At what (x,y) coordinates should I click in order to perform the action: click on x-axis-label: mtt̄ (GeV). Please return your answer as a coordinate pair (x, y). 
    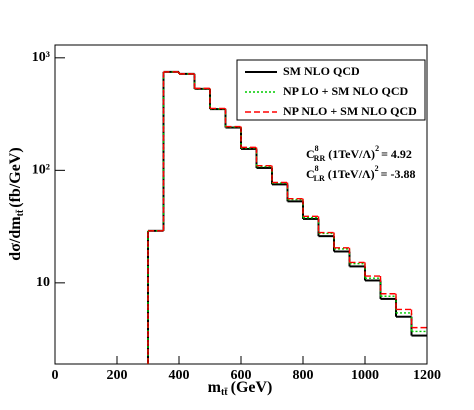
    Looking at the image, I should click on (240, 389).